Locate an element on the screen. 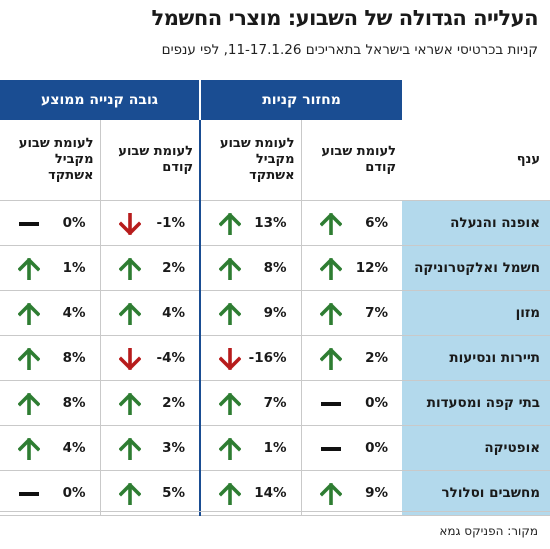  source-note: מקור: הפניקס גמא is located at coordinates (488, 531).